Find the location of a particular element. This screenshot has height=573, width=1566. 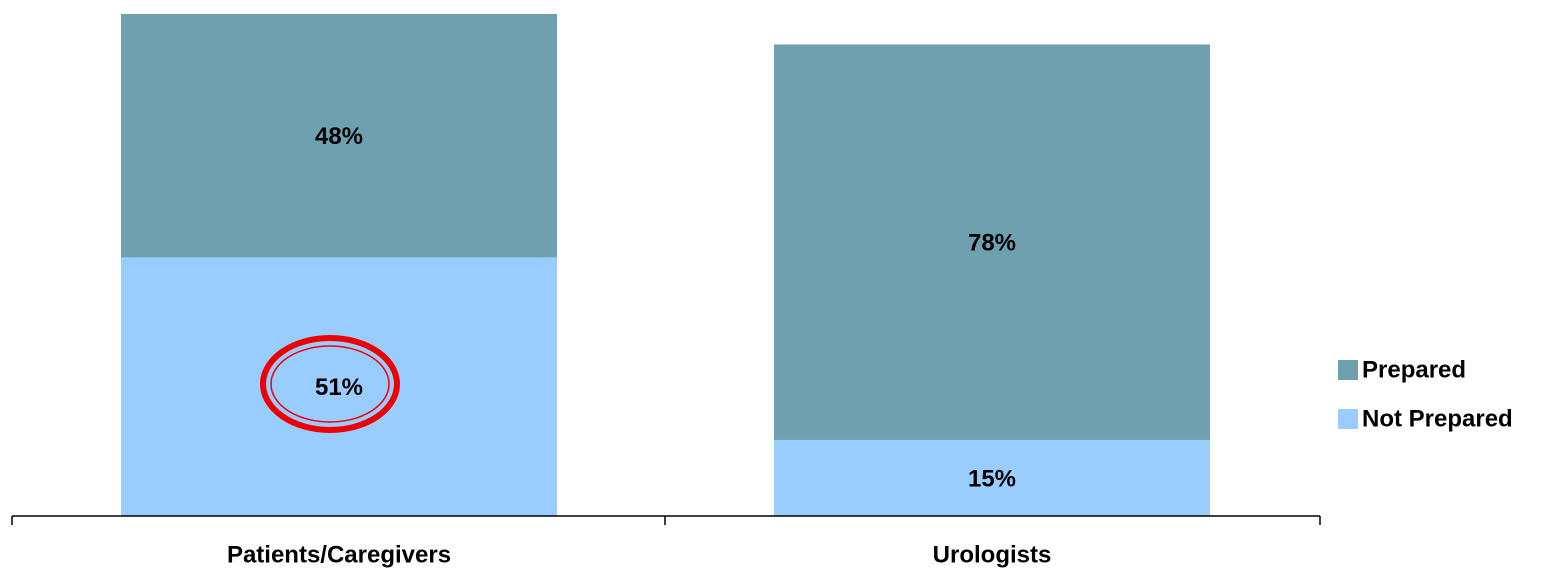

highlight-inner is located at coordinates (330, 384).